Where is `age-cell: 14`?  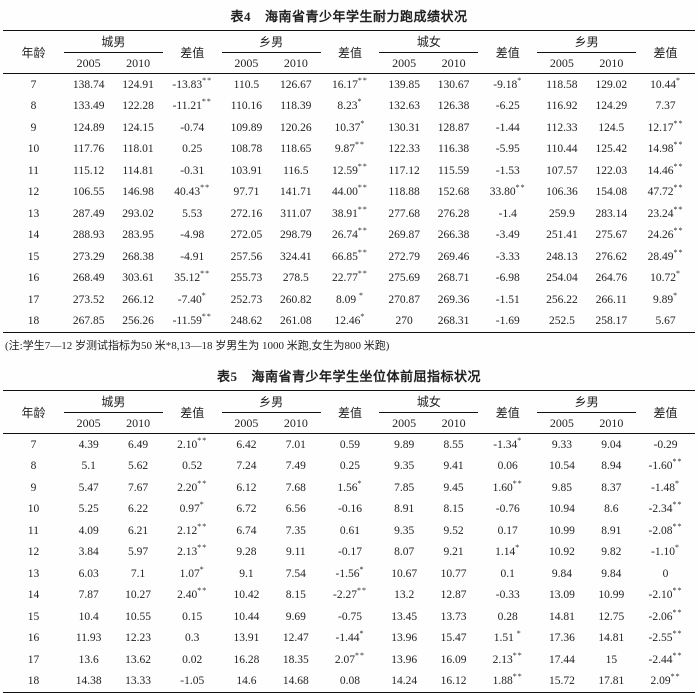 age-cell: 14 is located at coordinates (33, 235).